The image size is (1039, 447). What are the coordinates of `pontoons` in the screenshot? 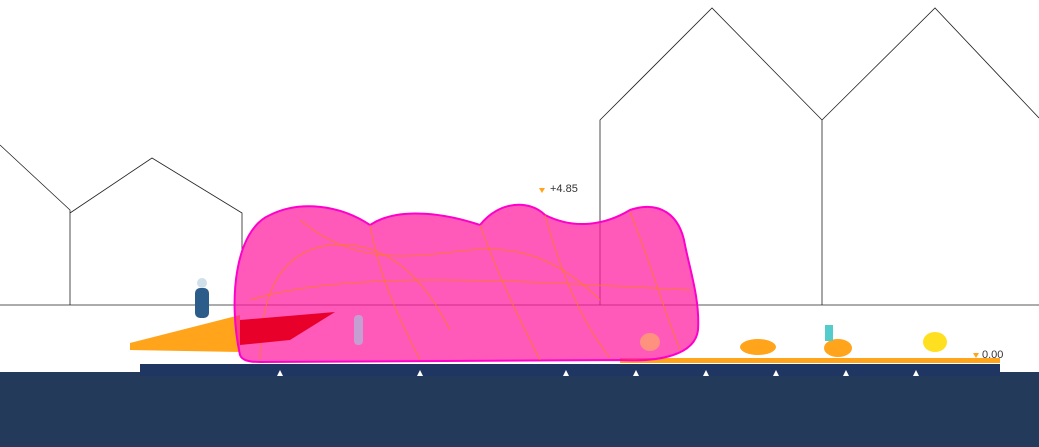 It's located at (570, 370).